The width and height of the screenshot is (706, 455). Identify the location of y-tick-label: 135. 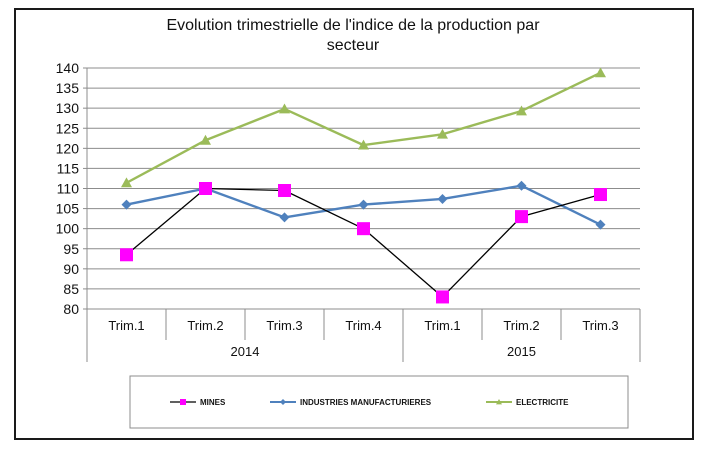
(68, 88).